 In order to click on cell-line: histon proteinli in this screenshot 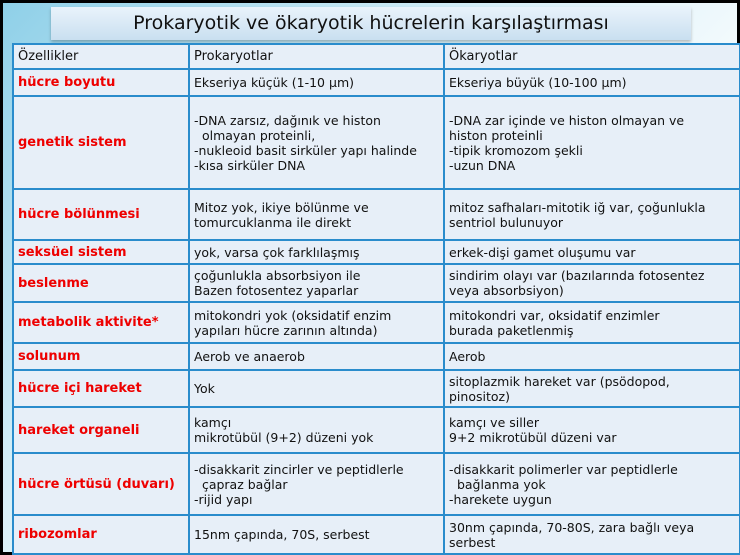, I will do `click(496, 135)`.